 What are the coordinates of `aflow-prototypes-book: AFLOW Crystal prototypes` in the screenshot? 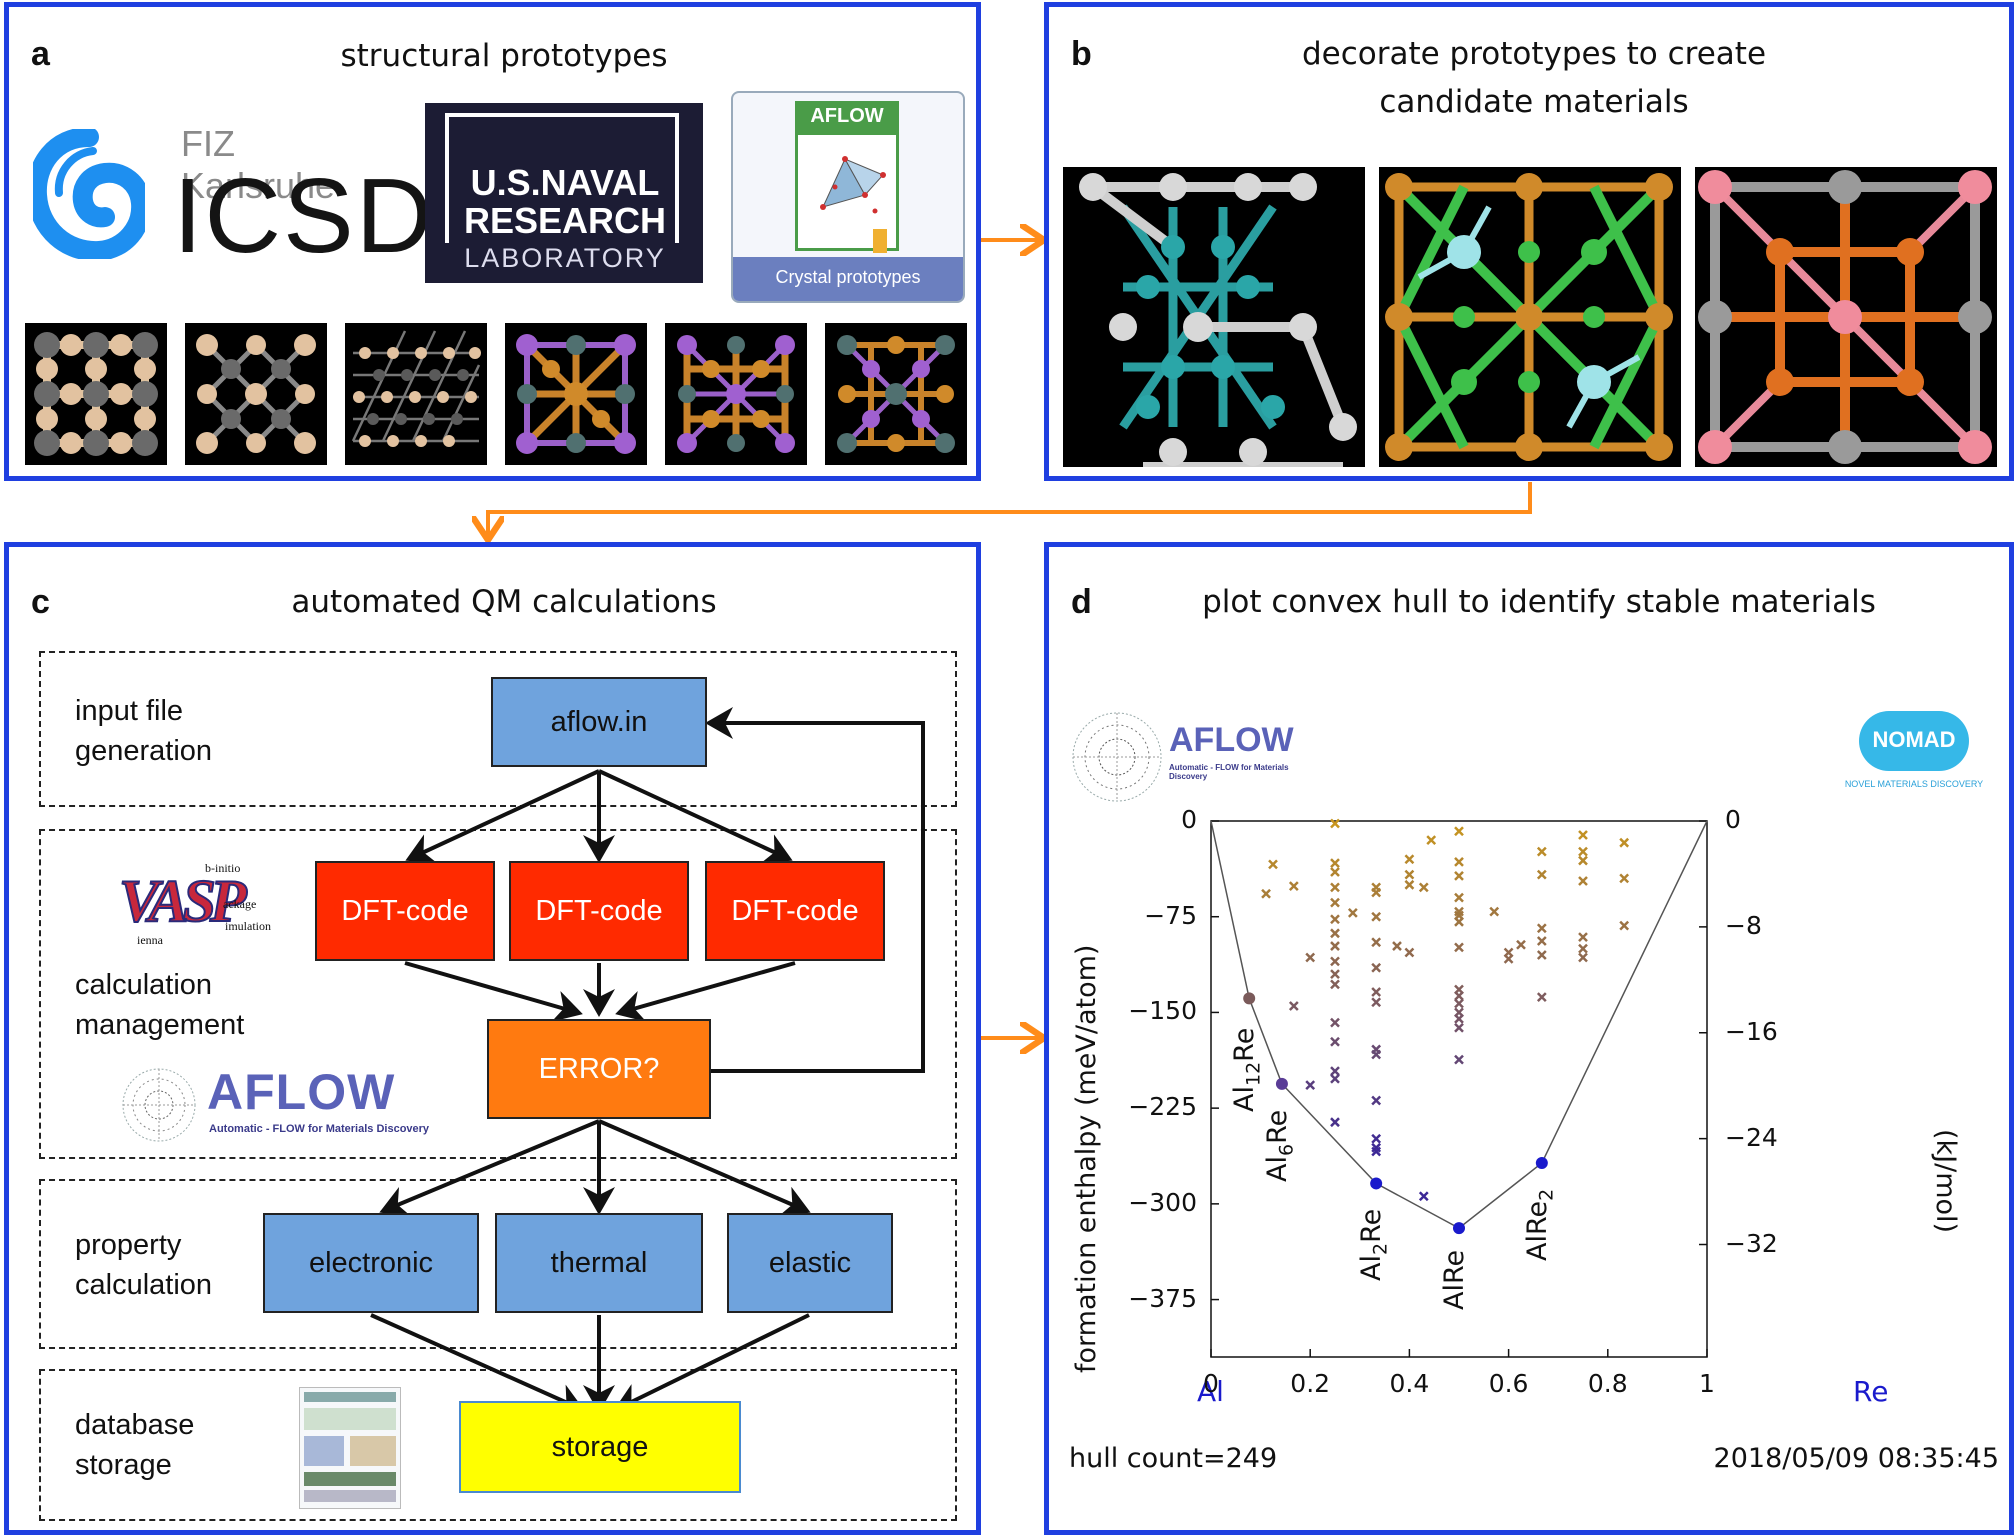 It's located at (848, 197).